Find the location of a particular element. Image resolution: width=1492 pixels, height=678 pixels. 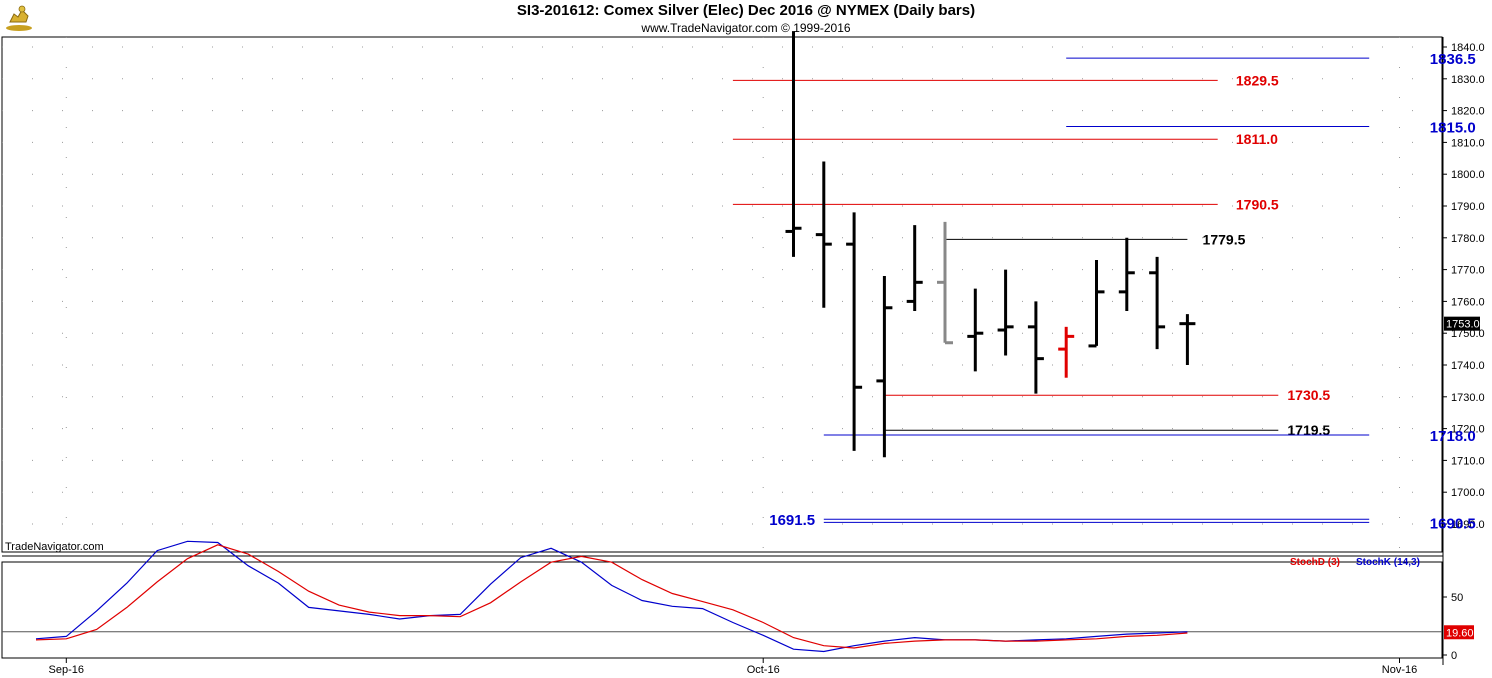

level-label: 1836.5 is located at coordinates (1453, 59).